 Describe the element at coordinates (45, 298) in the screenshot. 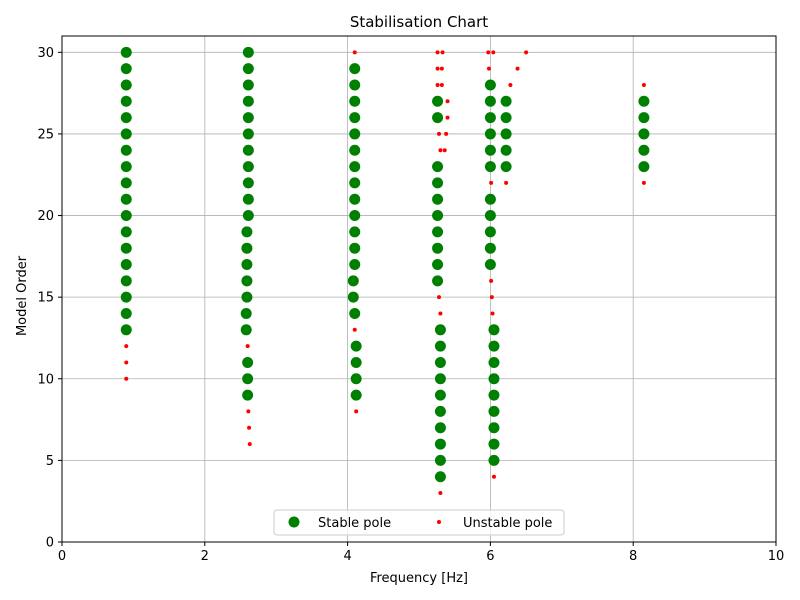

I see `y-tick-label: 15` at that location.